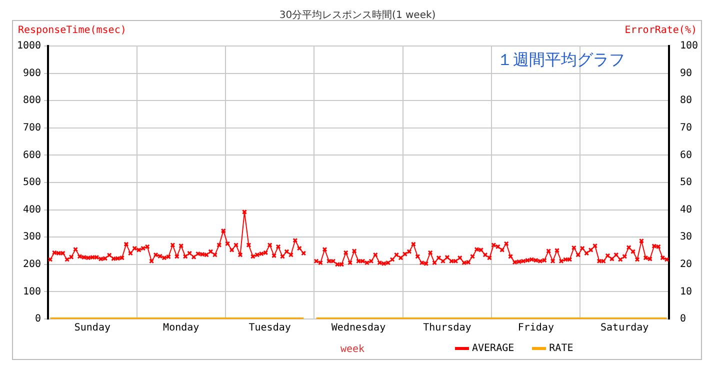  Describe the element at coordinates (269, 328) in the screenshot. I see `x-tick-label: Tuesday` at that location.